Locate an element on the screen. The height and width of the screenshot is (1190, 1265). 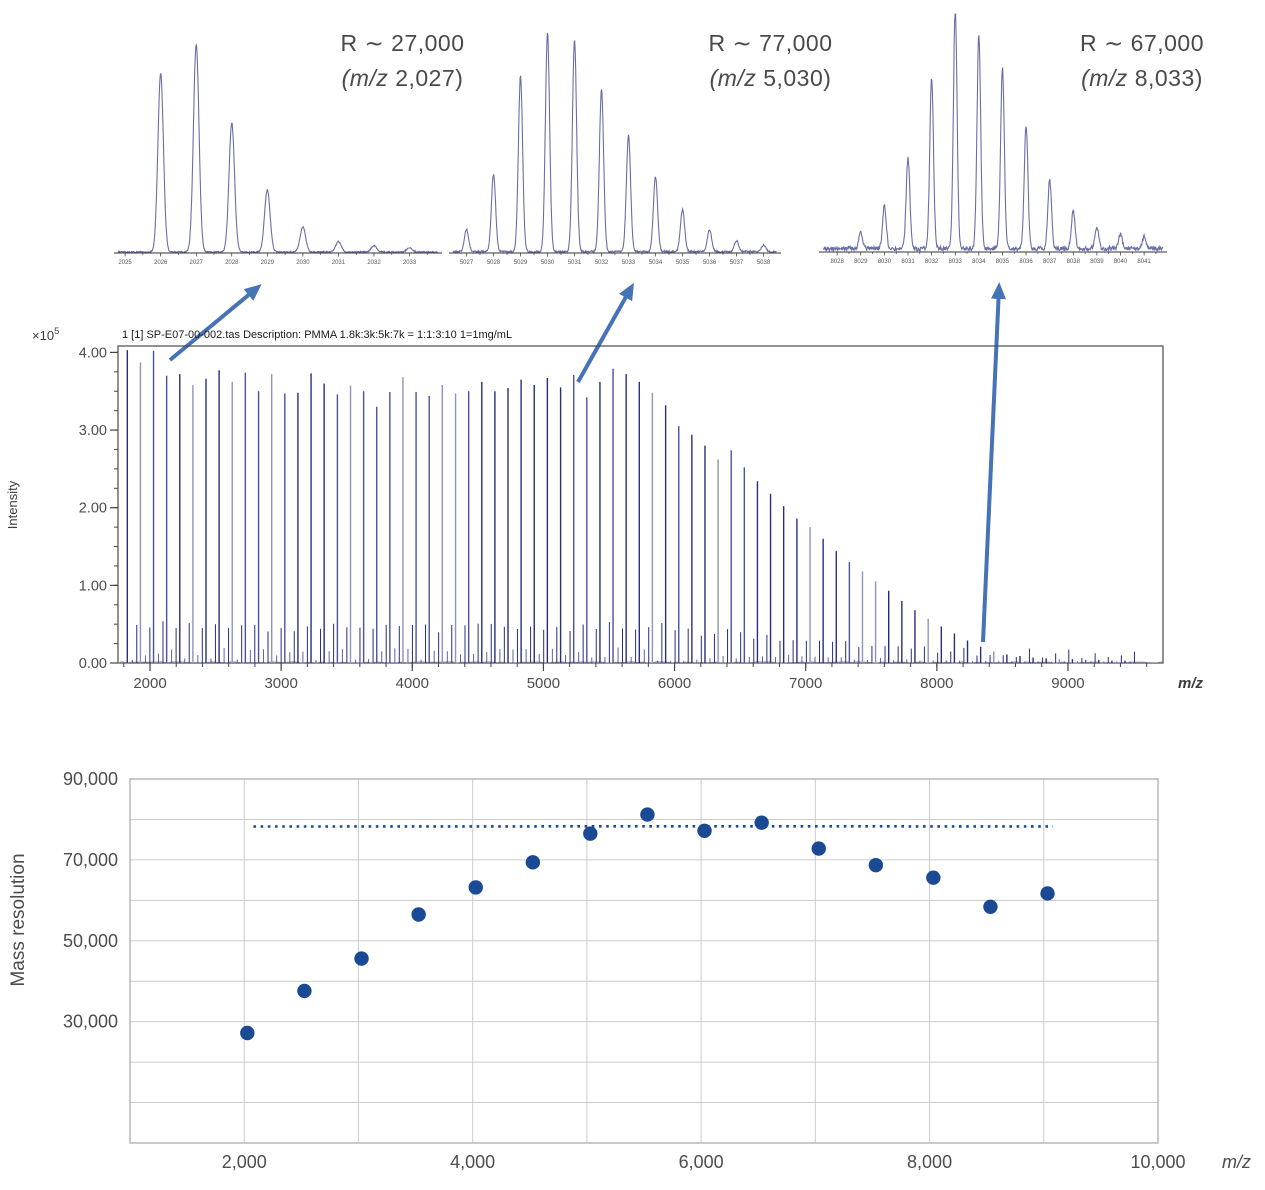
inset-tick-label: 5036 is located at coordinates (710, 263).